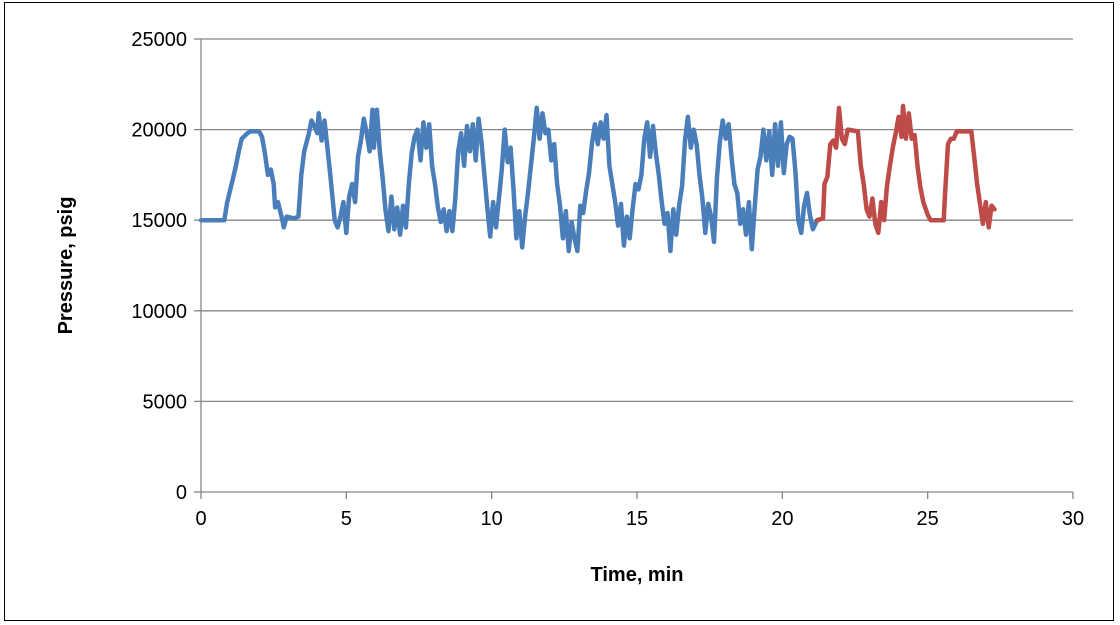  I want to click on y-axis-title: Pressure, psig, so click(66, 266).